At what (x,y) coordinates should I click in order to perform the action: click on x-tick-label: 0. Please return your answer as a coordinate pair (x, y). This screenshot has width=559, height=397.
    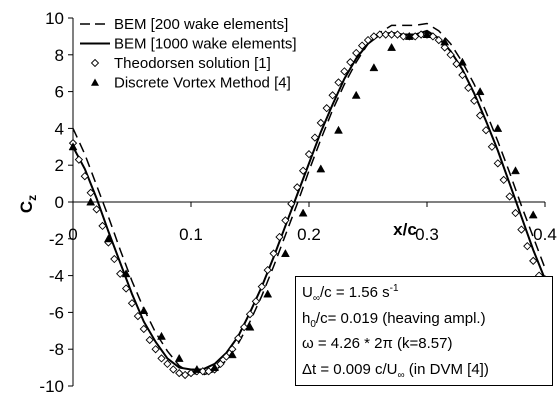
    Looking at the image, I should click on (72, 234).